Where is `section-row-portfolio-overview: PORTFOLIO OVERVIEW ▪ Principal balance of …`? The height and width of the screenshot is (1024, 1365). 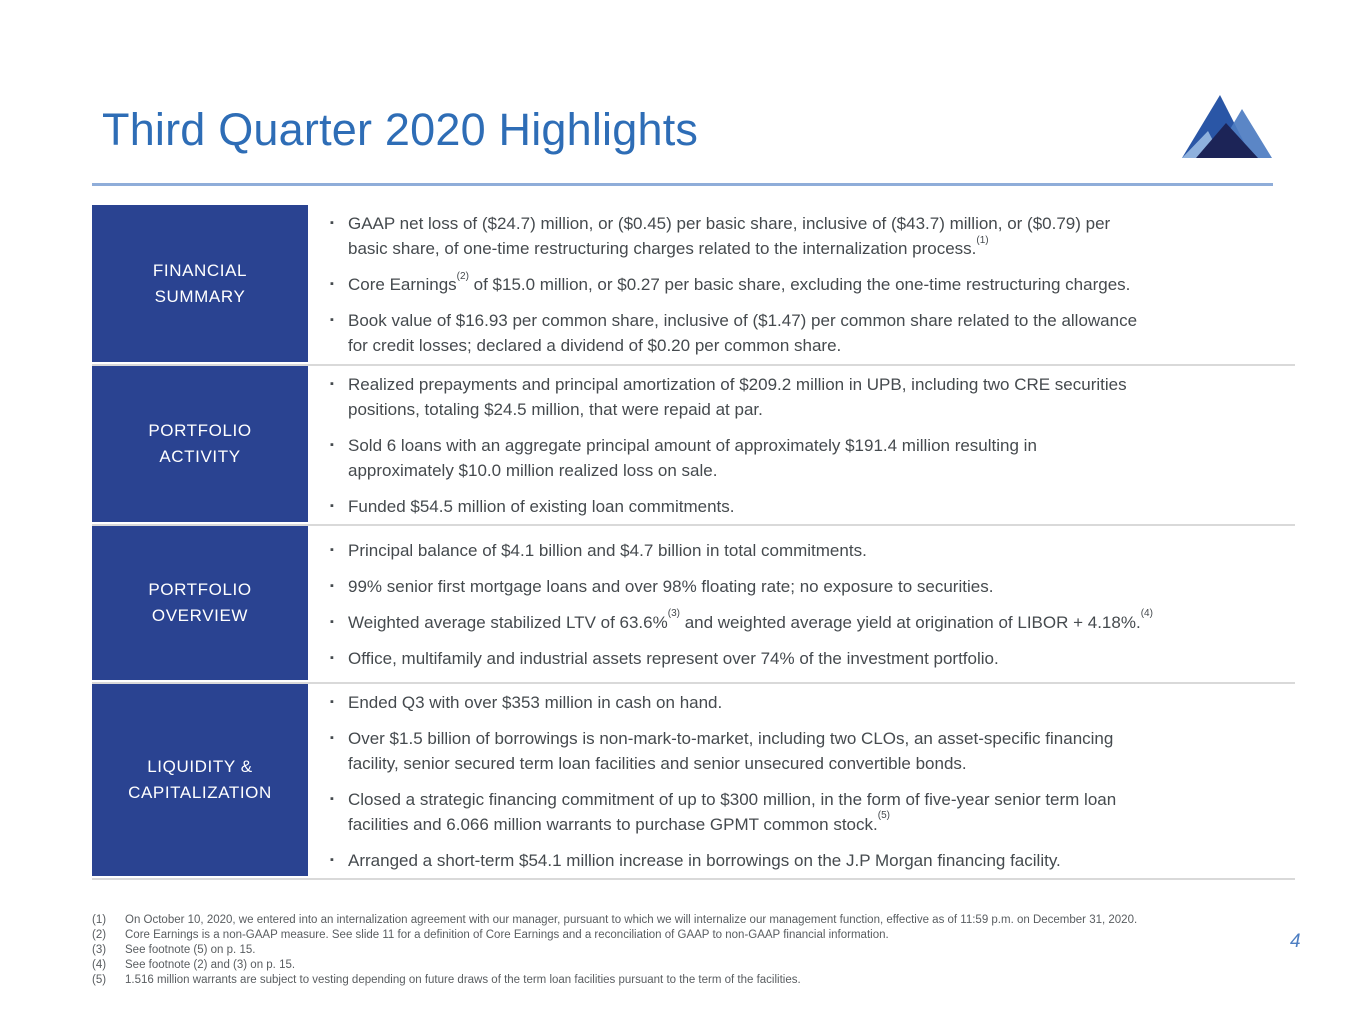 section-row-portfolio-overview: PORTFOLIO OVERVIEW ▪ Principal balance of … is located at coordinates (693, 605).